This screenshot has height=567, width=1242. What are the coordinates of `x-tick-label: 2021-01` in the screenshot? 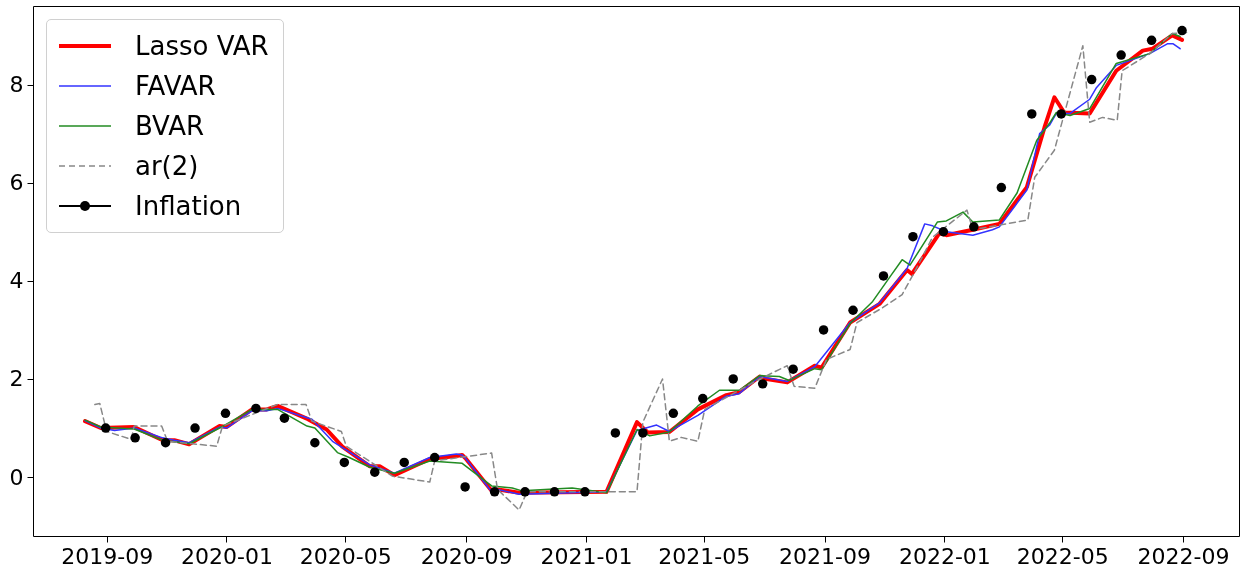 It's located at (586, 555).